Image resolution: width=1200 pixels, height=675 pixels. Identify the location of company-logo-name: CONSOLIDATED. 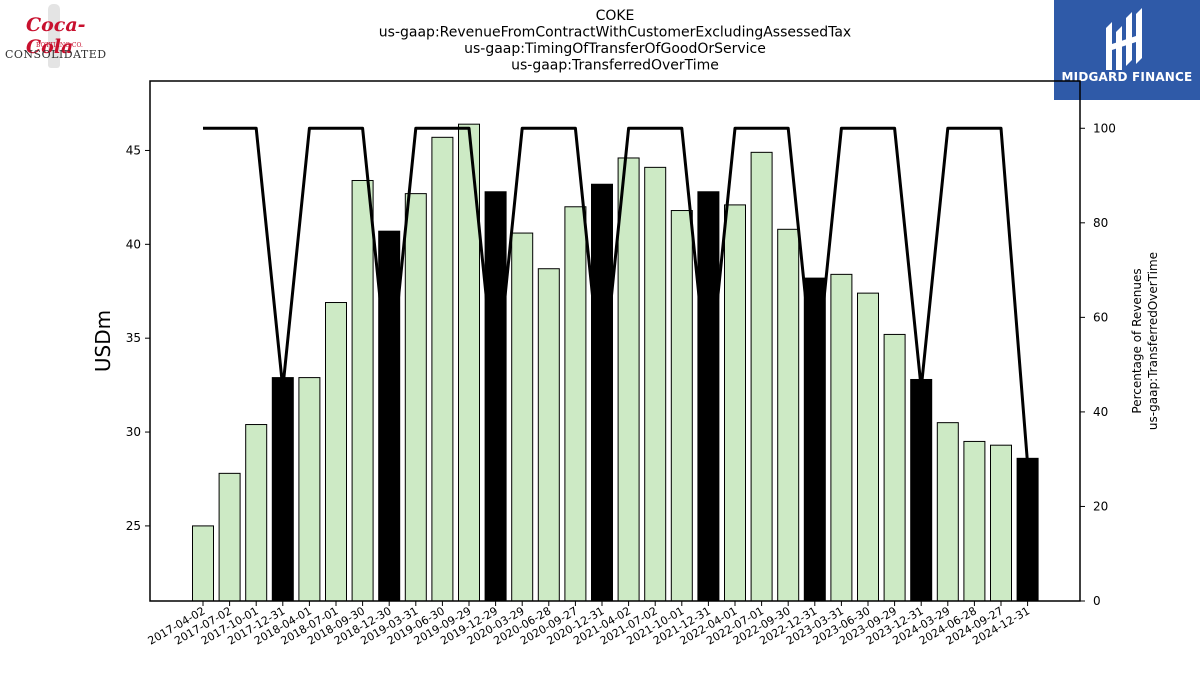
(56, 54).